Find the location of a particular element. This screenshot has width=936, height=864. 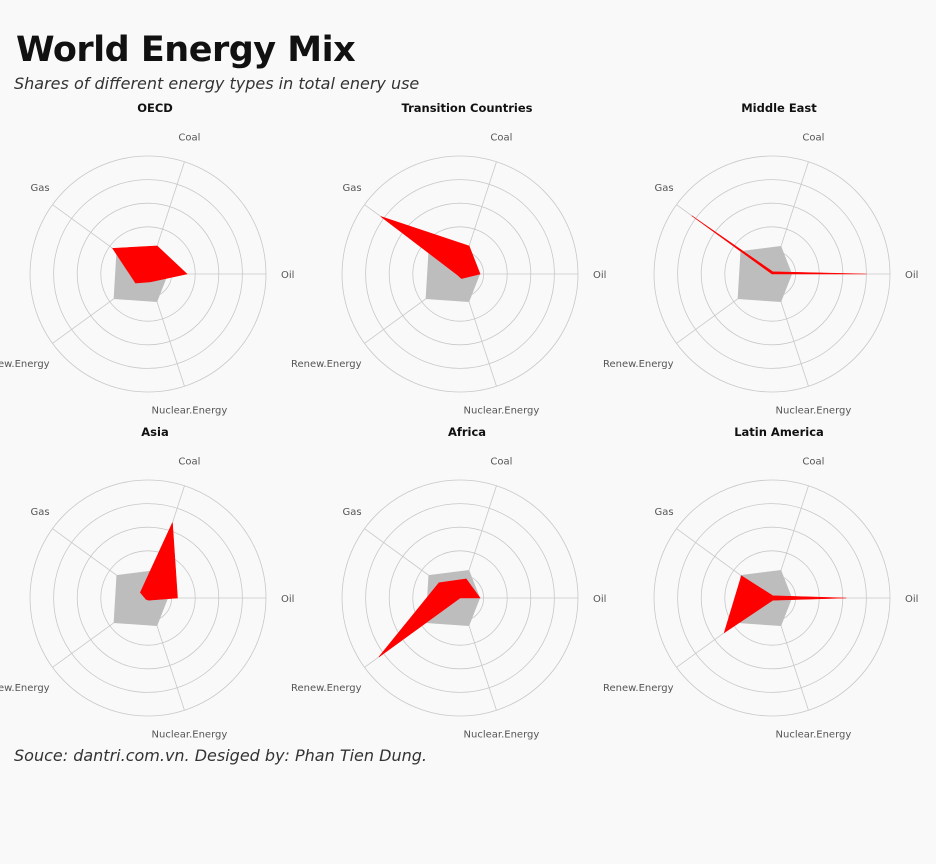

reference-shape is located at coordinates (765, 274).